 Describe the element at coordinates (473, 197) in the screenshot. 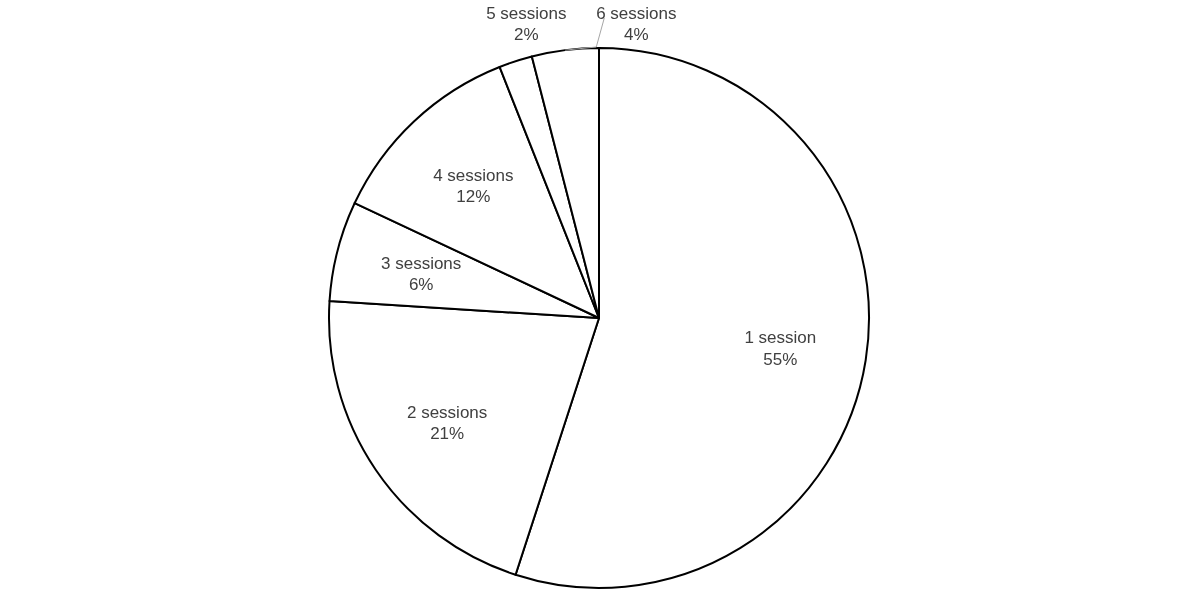

I see `data-label: 12%` at that location.